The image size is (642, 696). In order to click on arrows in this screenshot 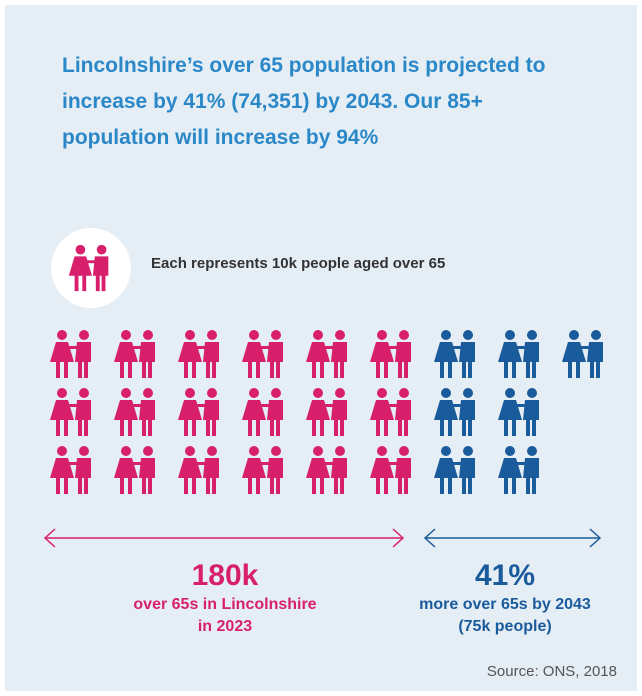, I will do `click(322, 538)`.